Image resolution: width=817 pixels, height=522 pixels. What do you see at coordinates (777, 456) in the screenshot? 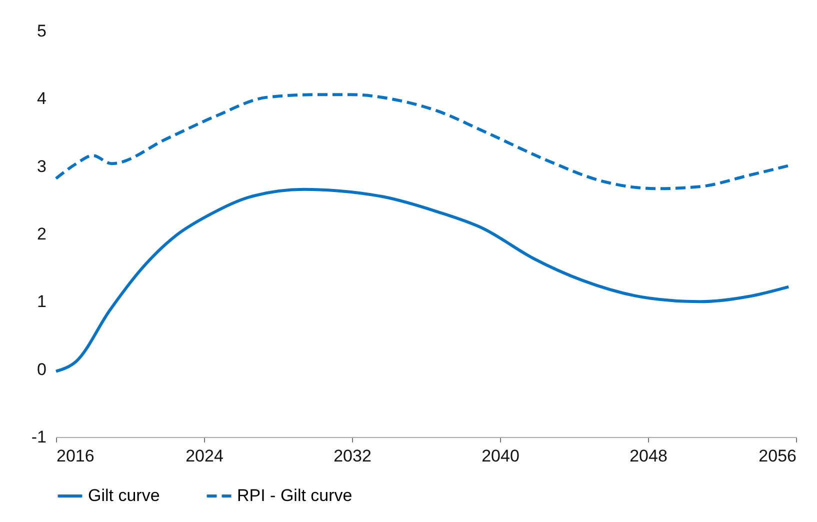
I see `x-tick-label: 2056` at bounding box center [777, 456].